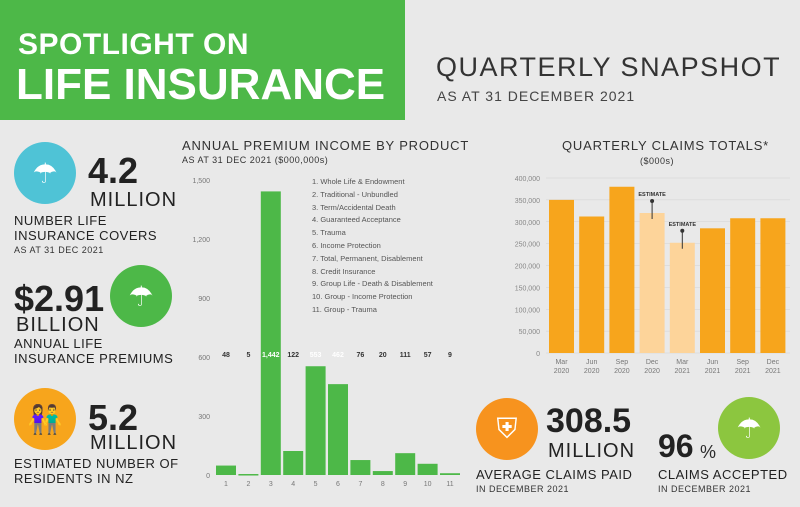 This screenshot has width=800, height=507. I want to click on x-tick-label: 8, so click(383, 484).